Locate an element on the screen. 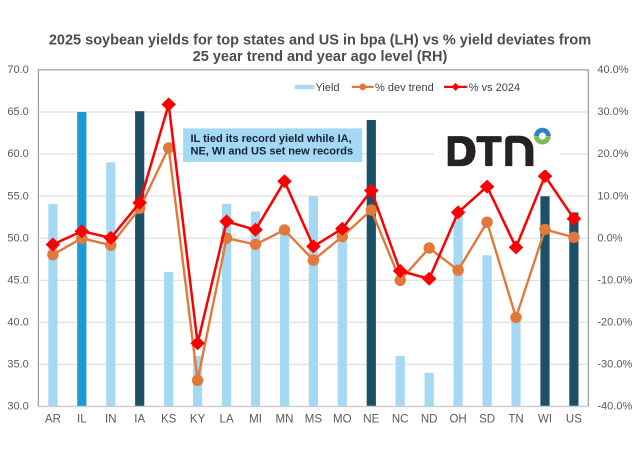  svg-text: % dev trend is located at coordinates (404, 88).